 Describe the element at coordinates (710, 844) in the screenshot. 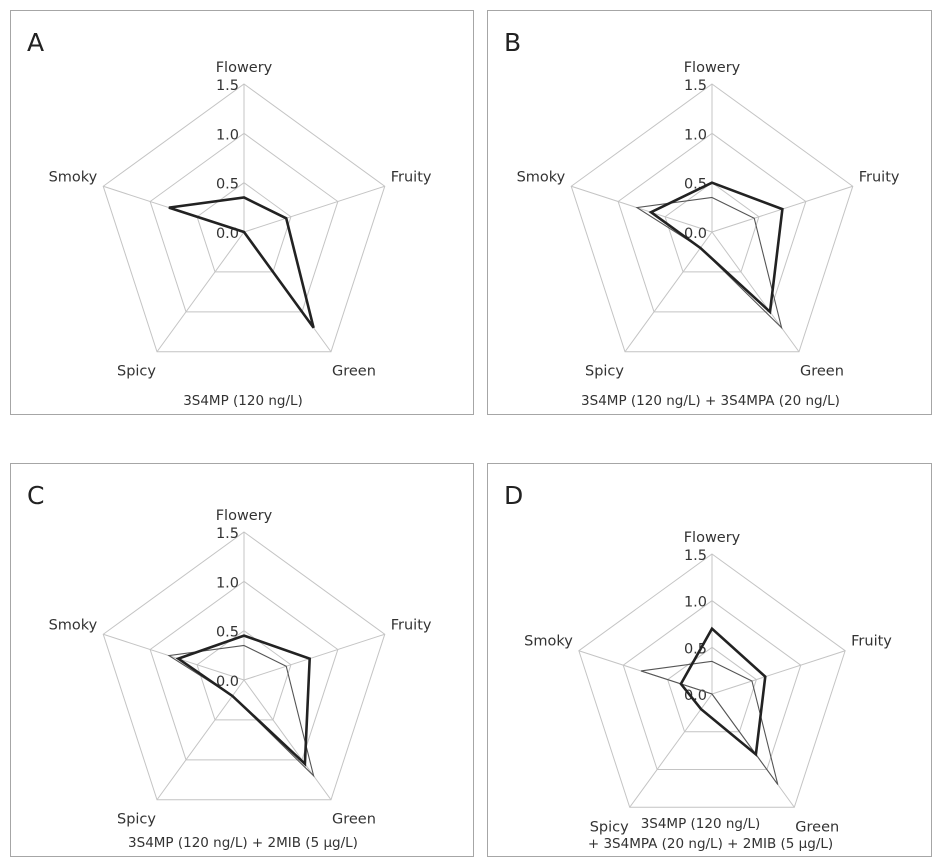

I see `chart-caption: + 3S4MPA (20 ng/L) + 2MIB (5 µg/L)` at that location.